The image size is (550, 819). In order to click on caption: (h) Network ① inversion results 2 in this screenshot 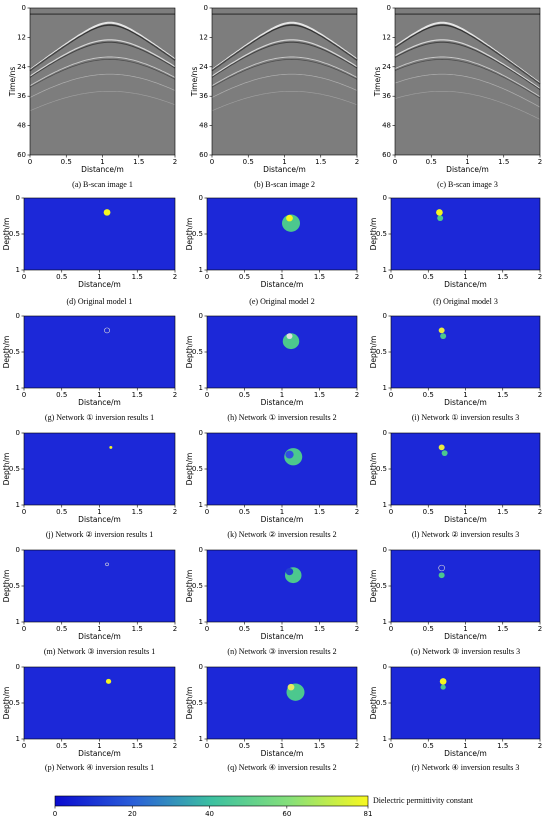, I will do `click(281, 417)`.